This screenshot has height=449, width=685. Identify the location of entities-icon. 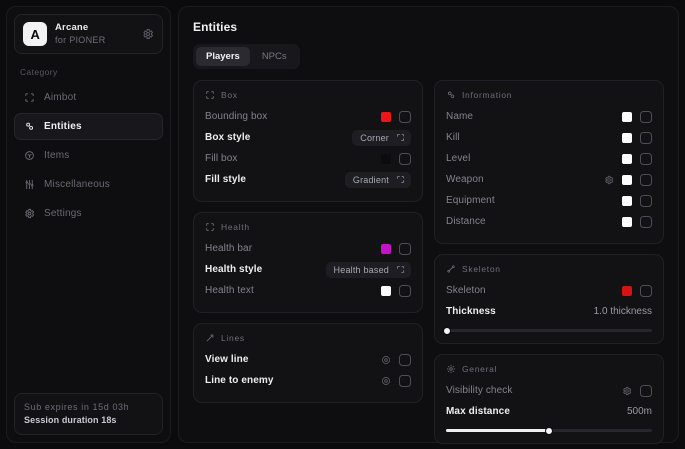
(29, 127).